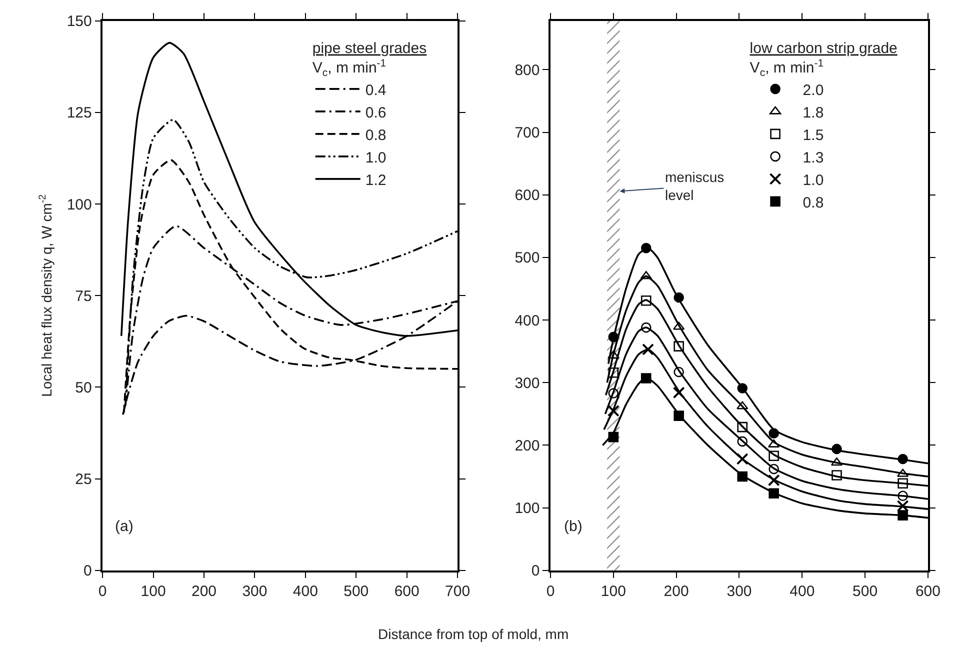 The image size is (956, 659). Describe the element at coordinates (83, 479) in the screenshot. I see `y-tick-label: 25` at that location.